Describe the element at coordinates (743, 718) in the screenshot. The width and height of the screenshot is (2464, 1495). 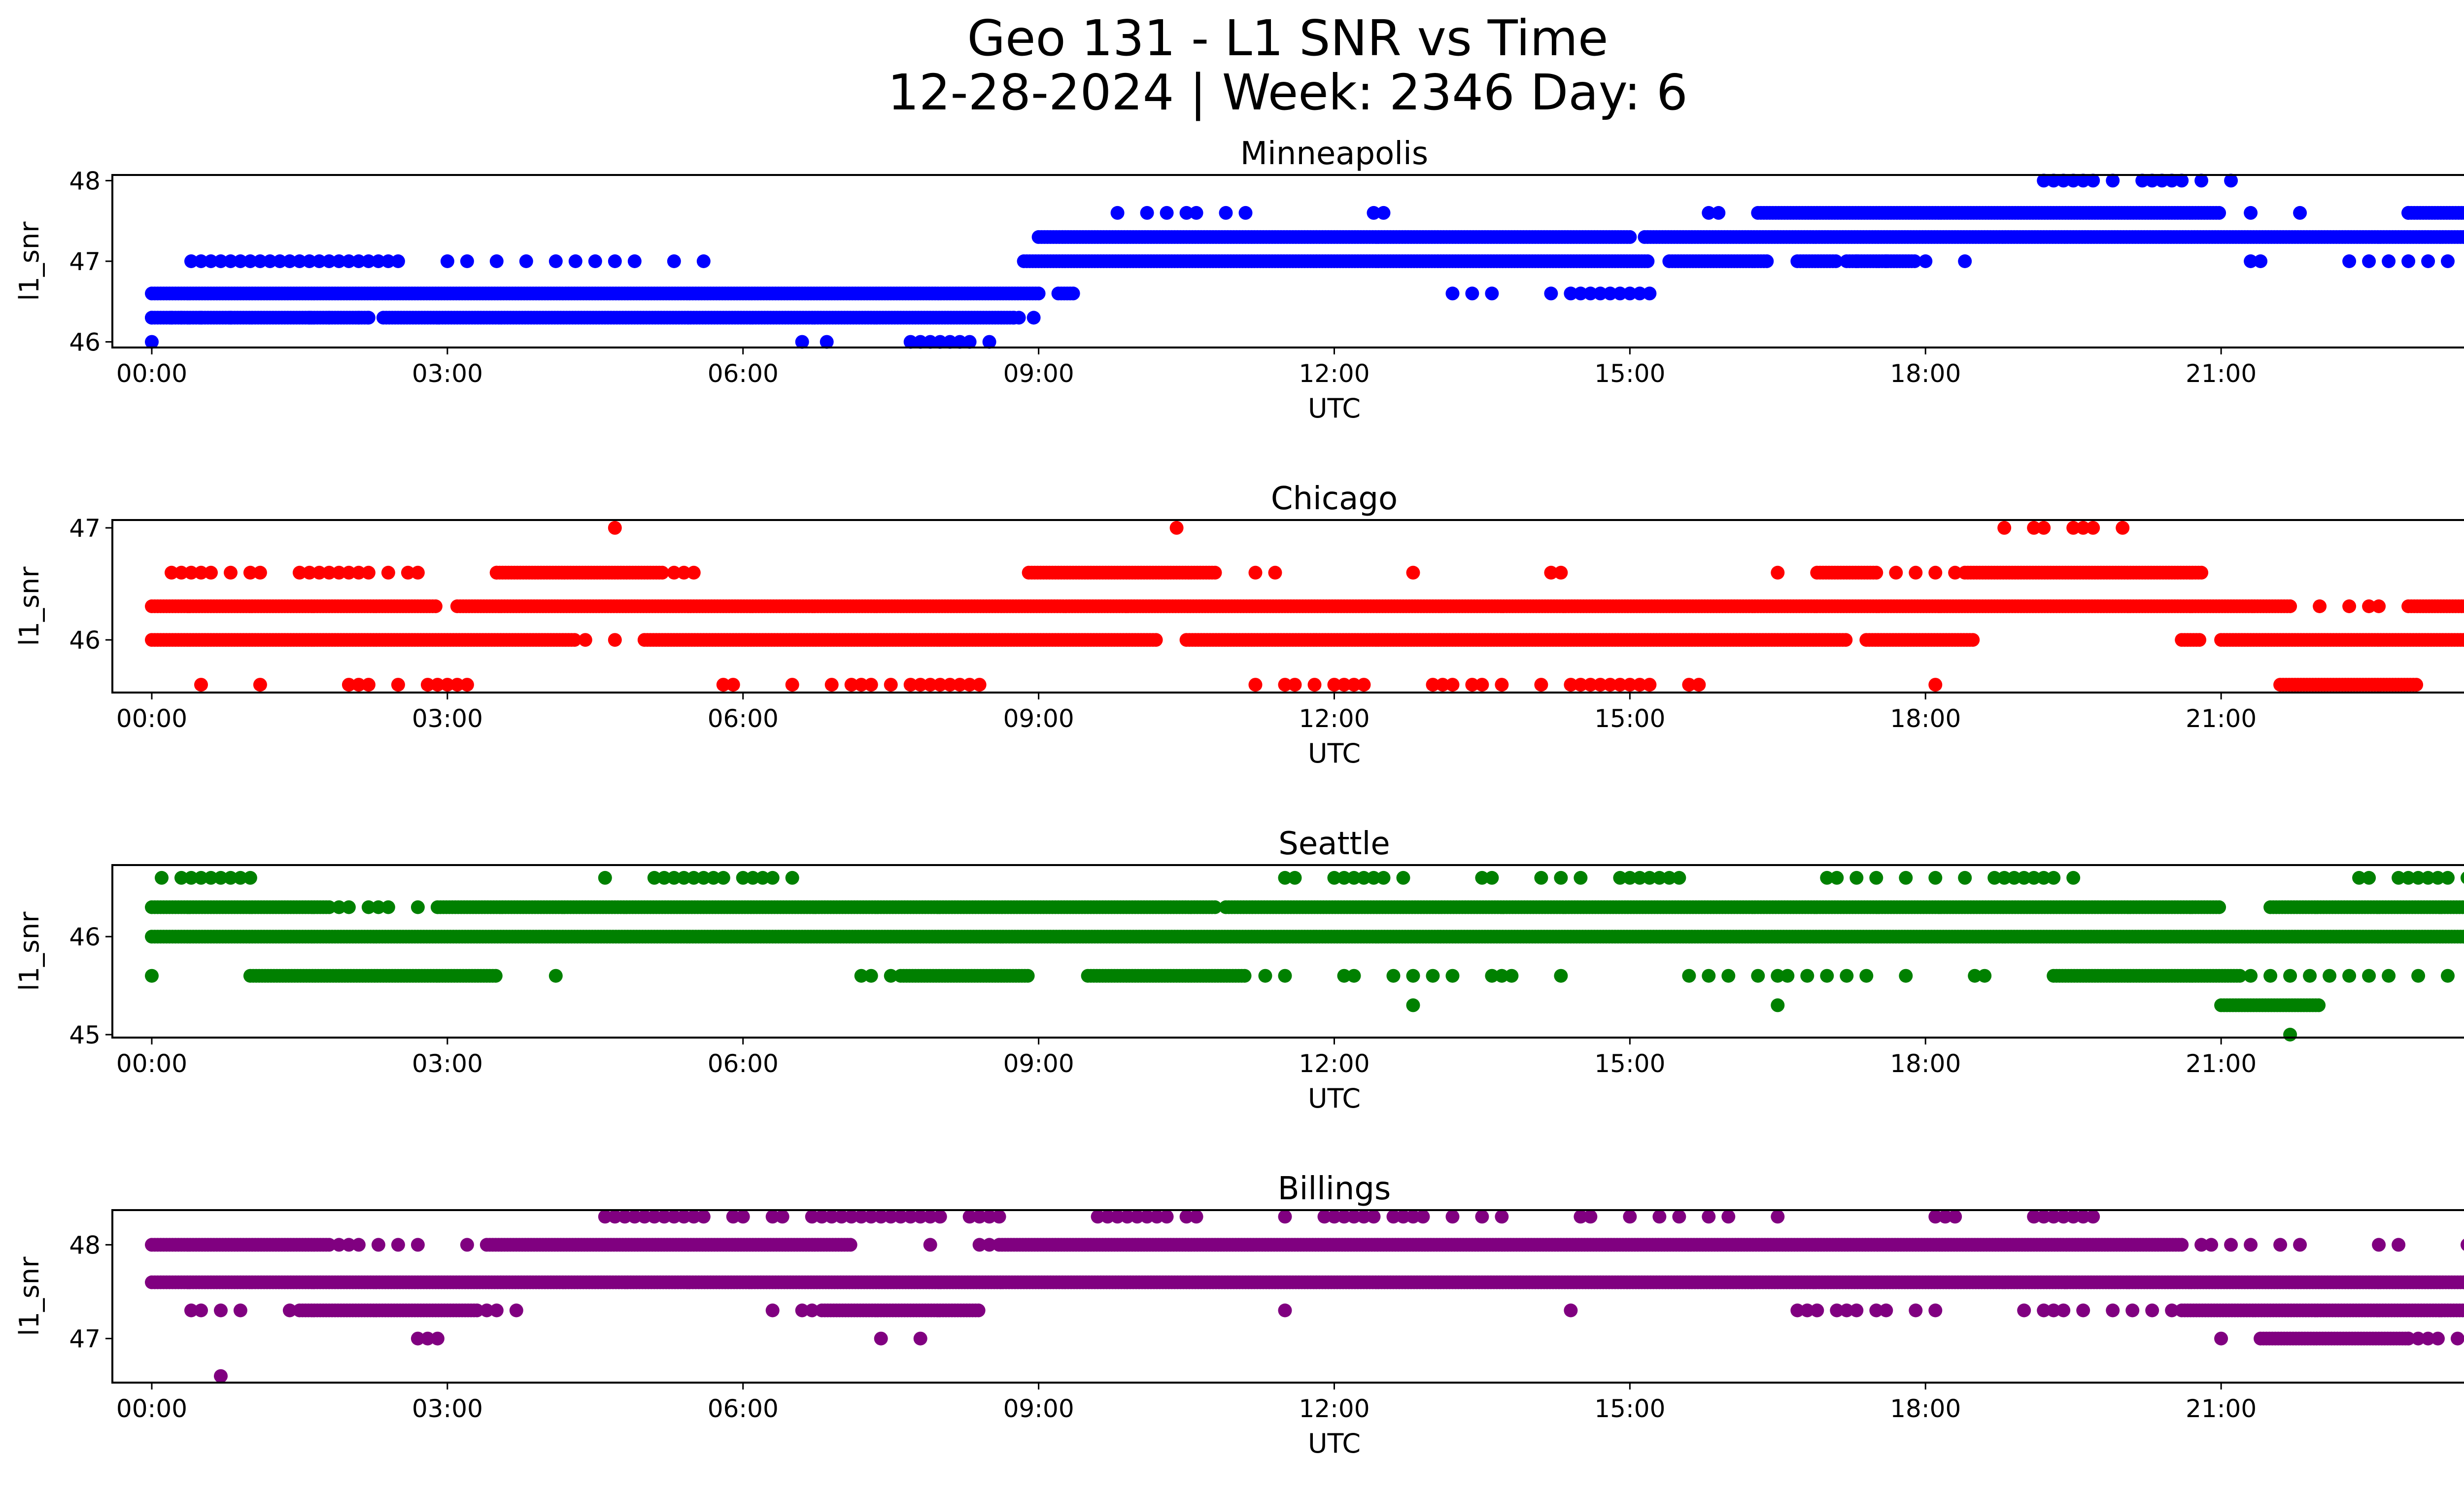
I see `x-tick-label: 06:00` at that location.